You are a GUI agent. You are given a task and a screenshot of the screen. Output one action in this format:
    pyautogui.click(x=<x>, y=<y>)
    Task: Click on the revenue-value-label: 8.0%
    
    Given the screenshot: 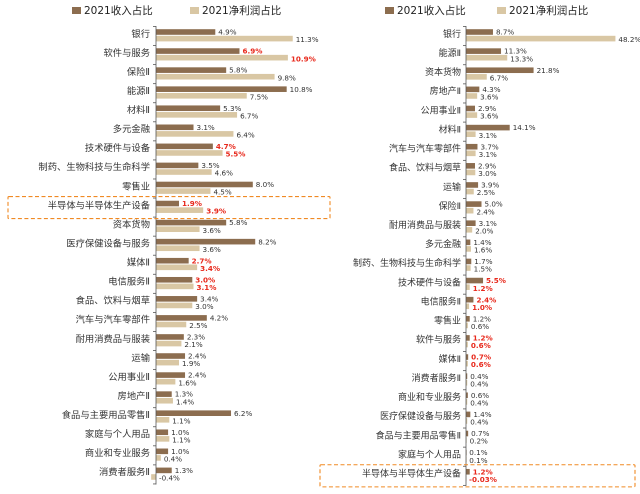 What is the action you would take?
    pyautogui.click(x=265, y=184)
    